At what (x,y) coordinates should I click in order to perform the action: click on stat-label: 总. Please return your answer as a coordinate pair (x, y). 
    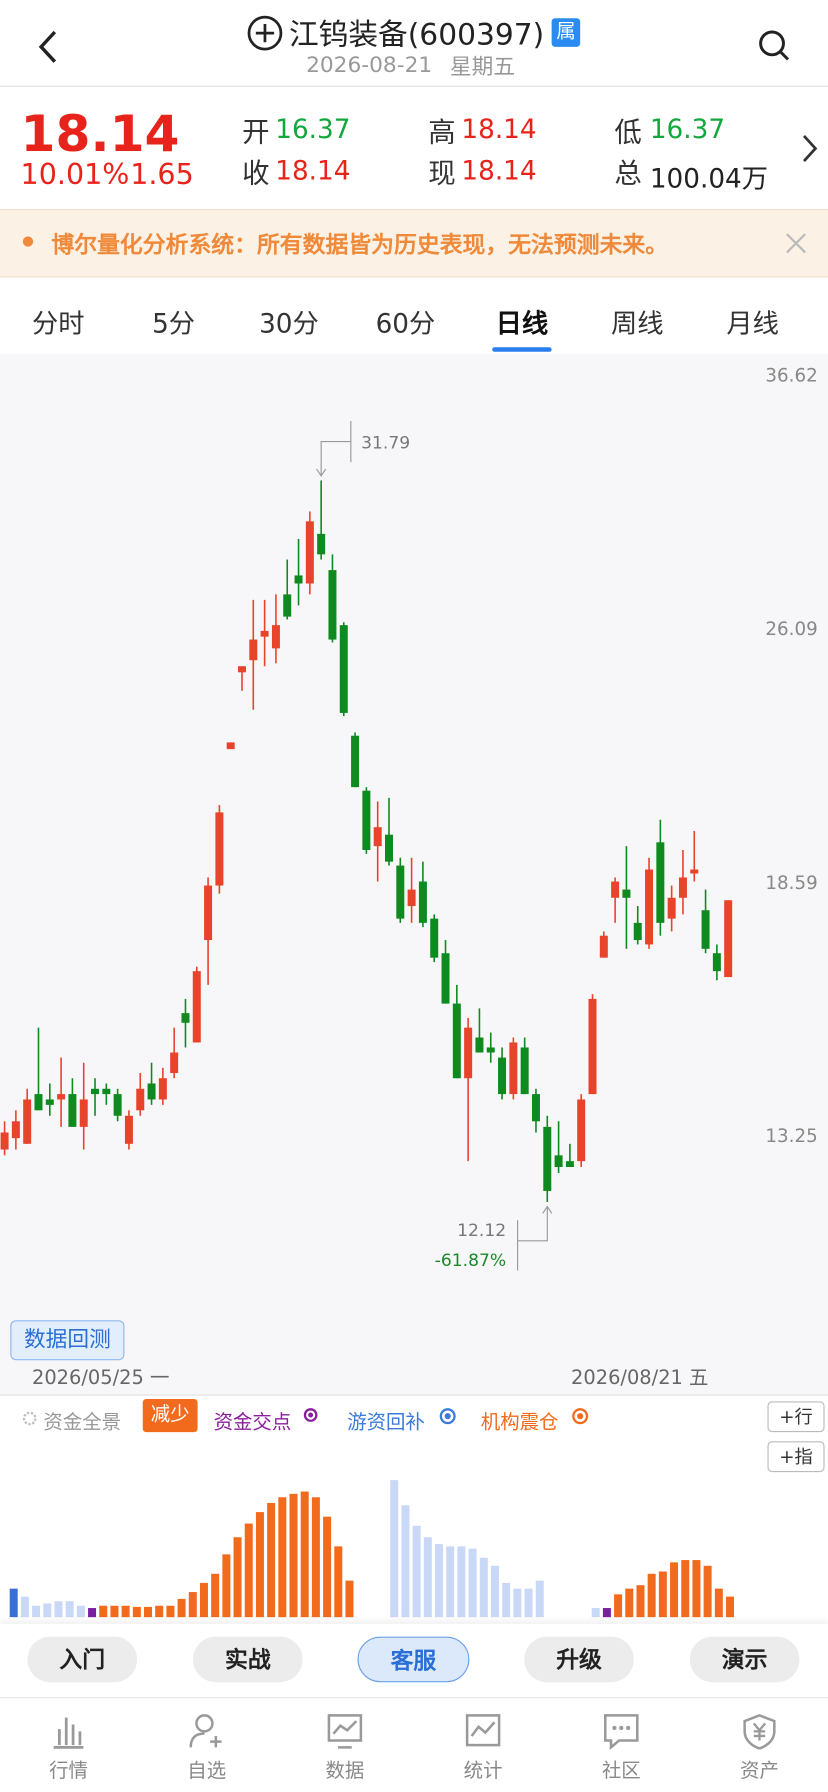
    Looking at the image, I should click on (628, 173).